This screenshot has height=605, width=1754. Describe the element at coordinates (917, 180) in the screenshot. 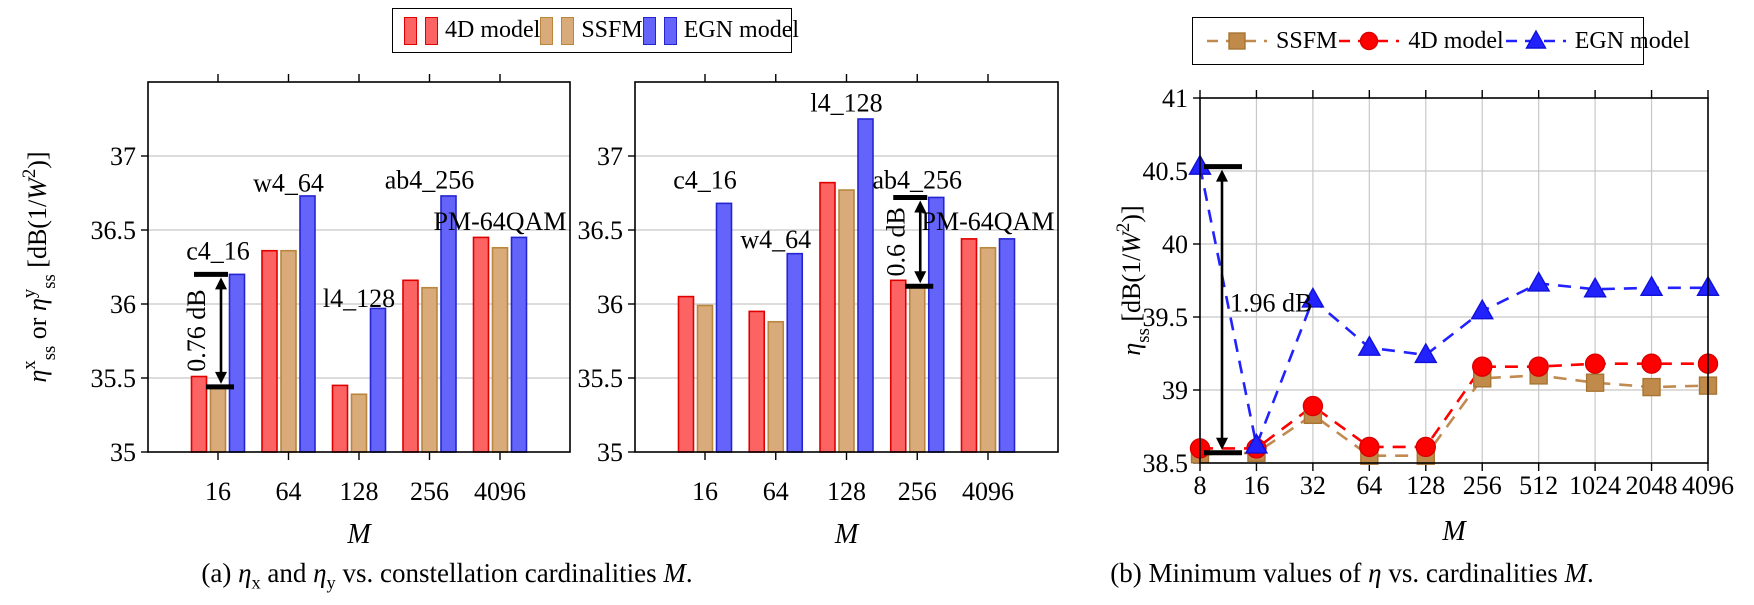

I see `point-label: ab4_256` at that location.